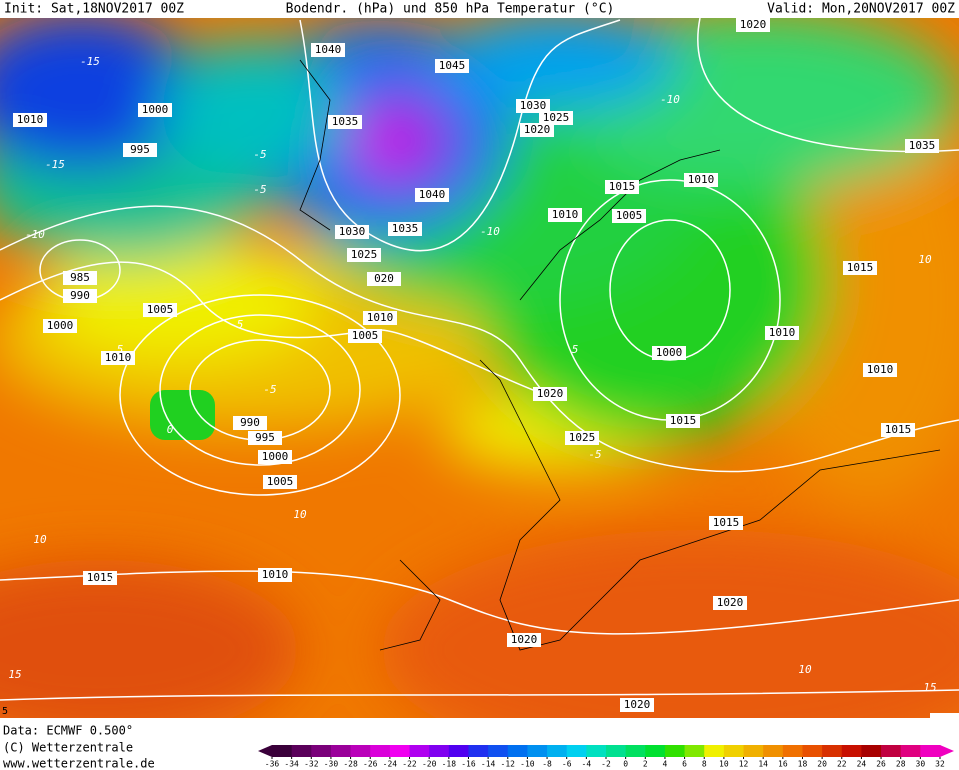 The height and width of the screenshot is (770, 959). I want to click on colorbar-tick-label: 24, so click(862, 764).